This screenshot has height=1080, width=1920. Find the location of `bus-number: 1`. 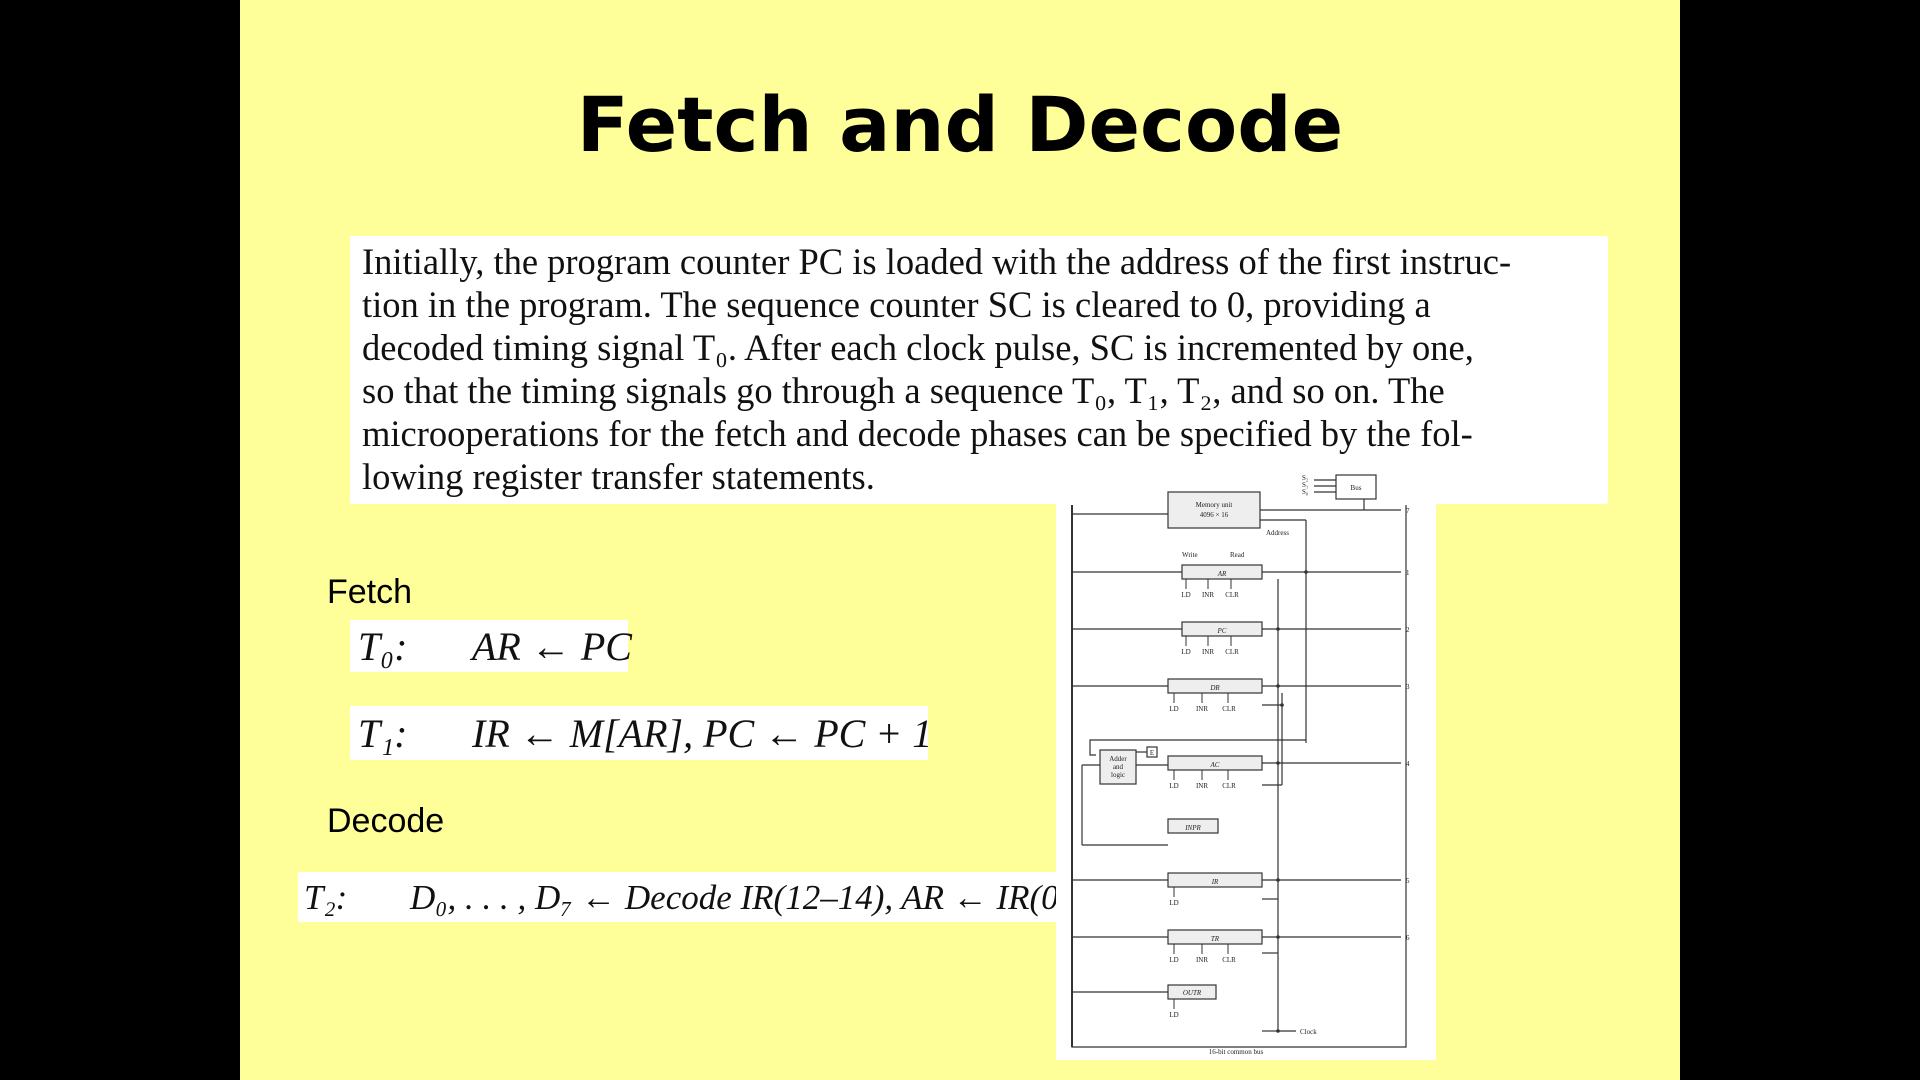

bus-number: 1 is located at coordinates (1408, 573).